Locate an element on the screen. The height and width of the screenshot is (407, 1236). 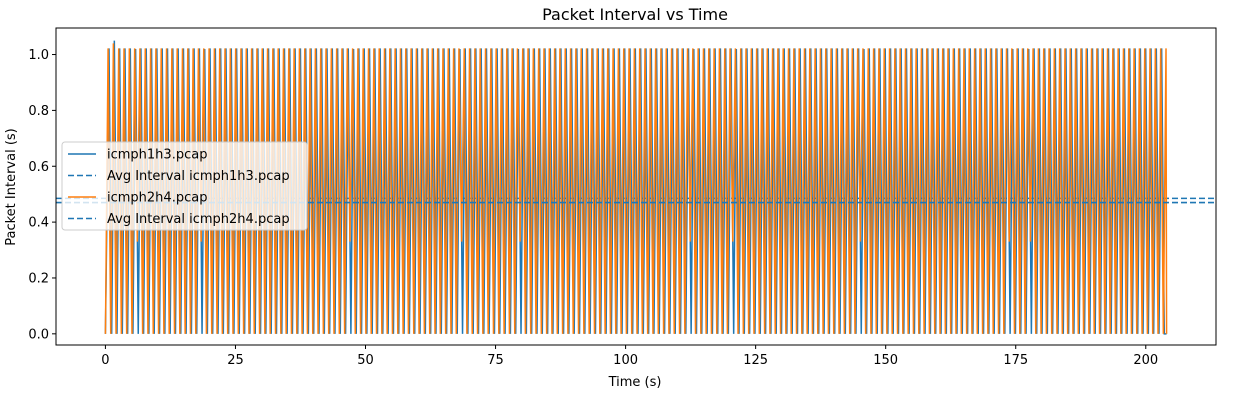
y-tick-label: 0.4 is located at coordinates (38, 223).